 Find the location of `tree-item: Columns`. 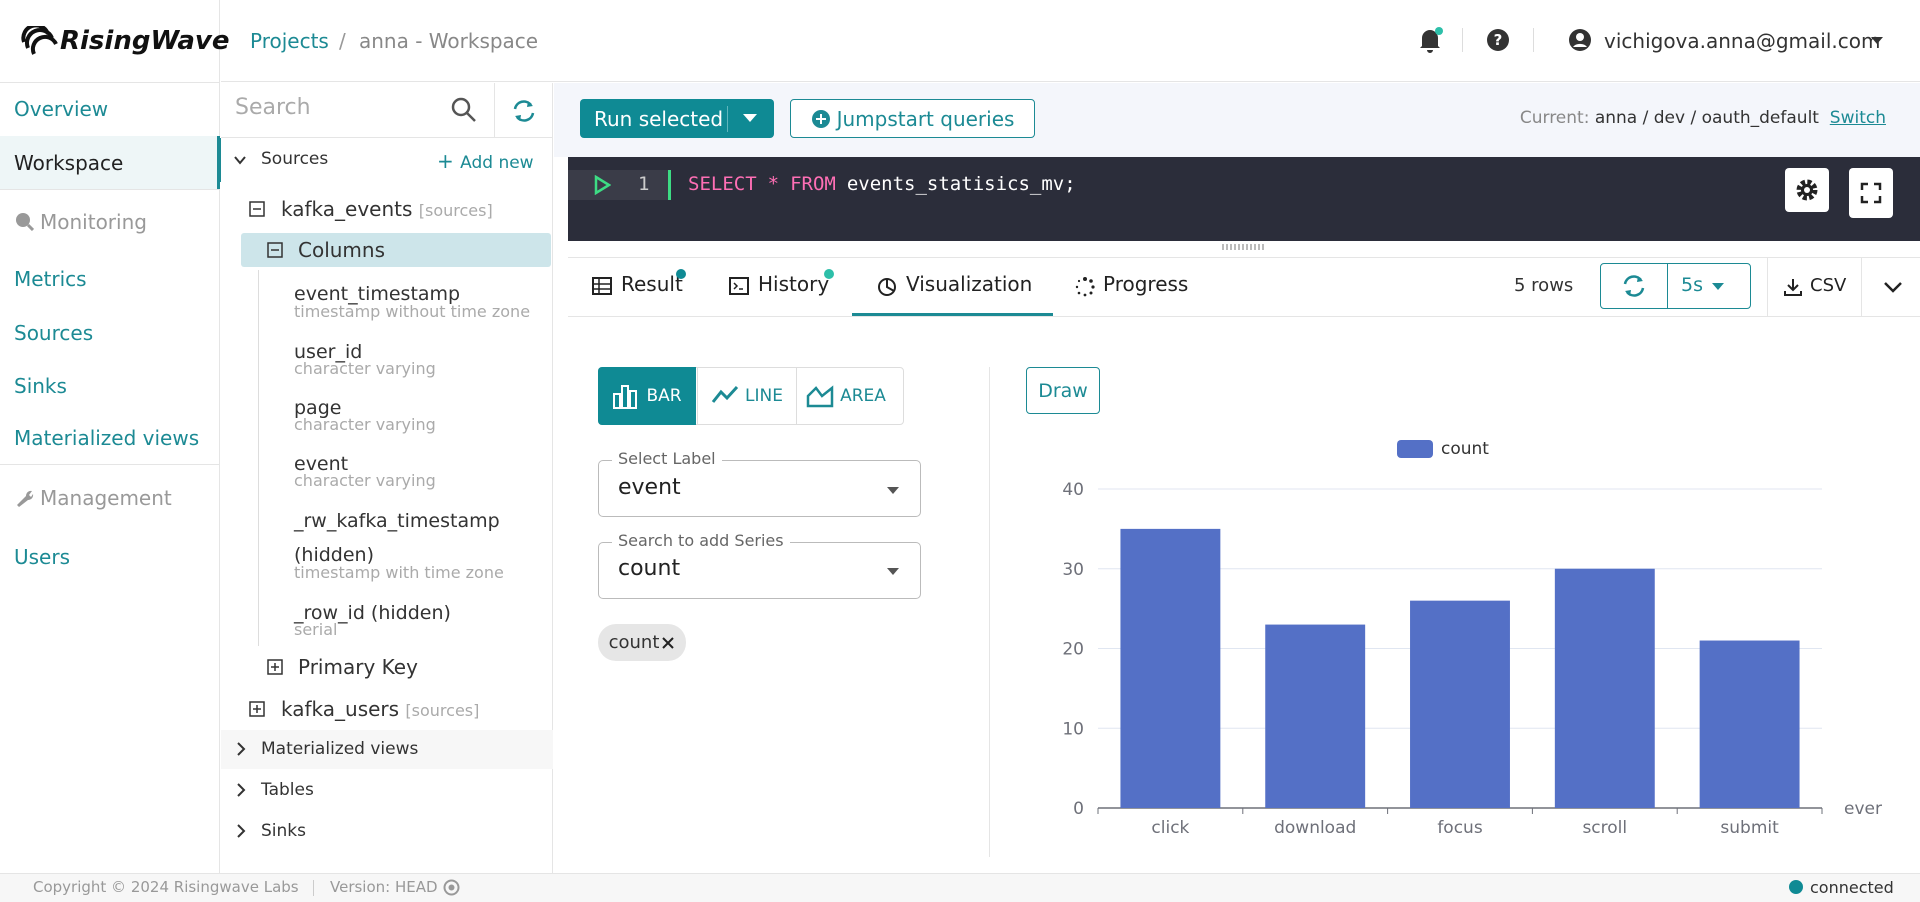

tree-item: Columns is located at coordinates (342, 250).